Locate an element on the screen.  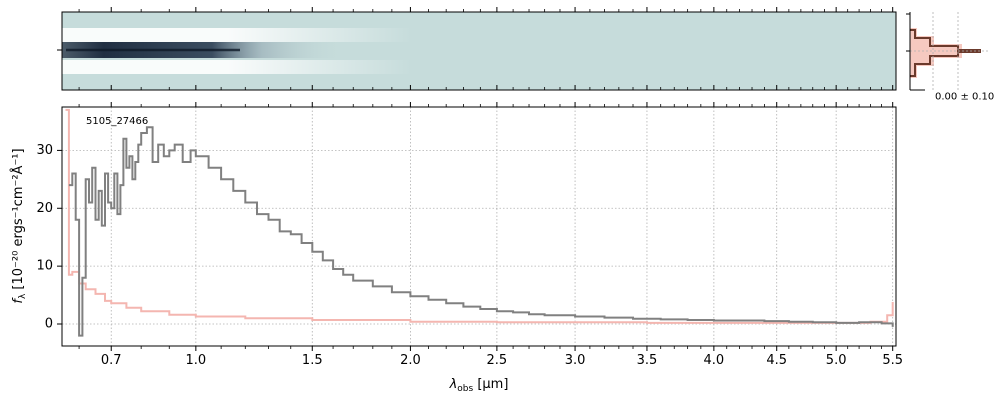
x-tick-label: 2.5 is located at coordinates (497, 360).